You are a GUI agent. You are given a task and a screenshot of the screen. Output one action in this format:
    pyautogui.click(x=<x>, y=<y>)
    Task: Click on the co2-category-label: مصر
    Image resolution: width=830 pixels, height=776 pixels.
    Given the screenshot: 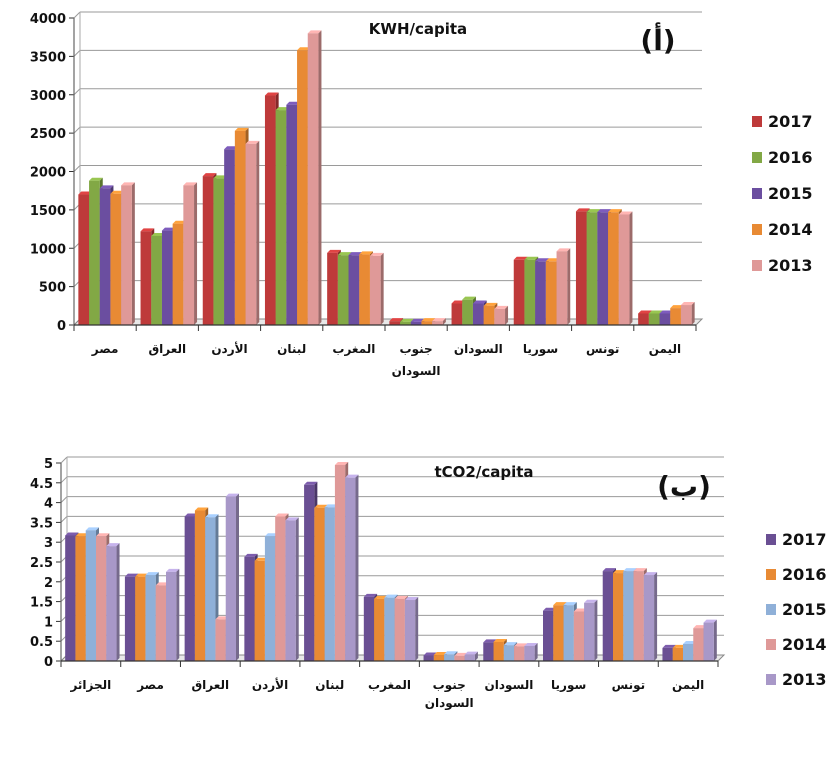 What is the action you would take?
    pyautogui.click(x=150, y=685)
    